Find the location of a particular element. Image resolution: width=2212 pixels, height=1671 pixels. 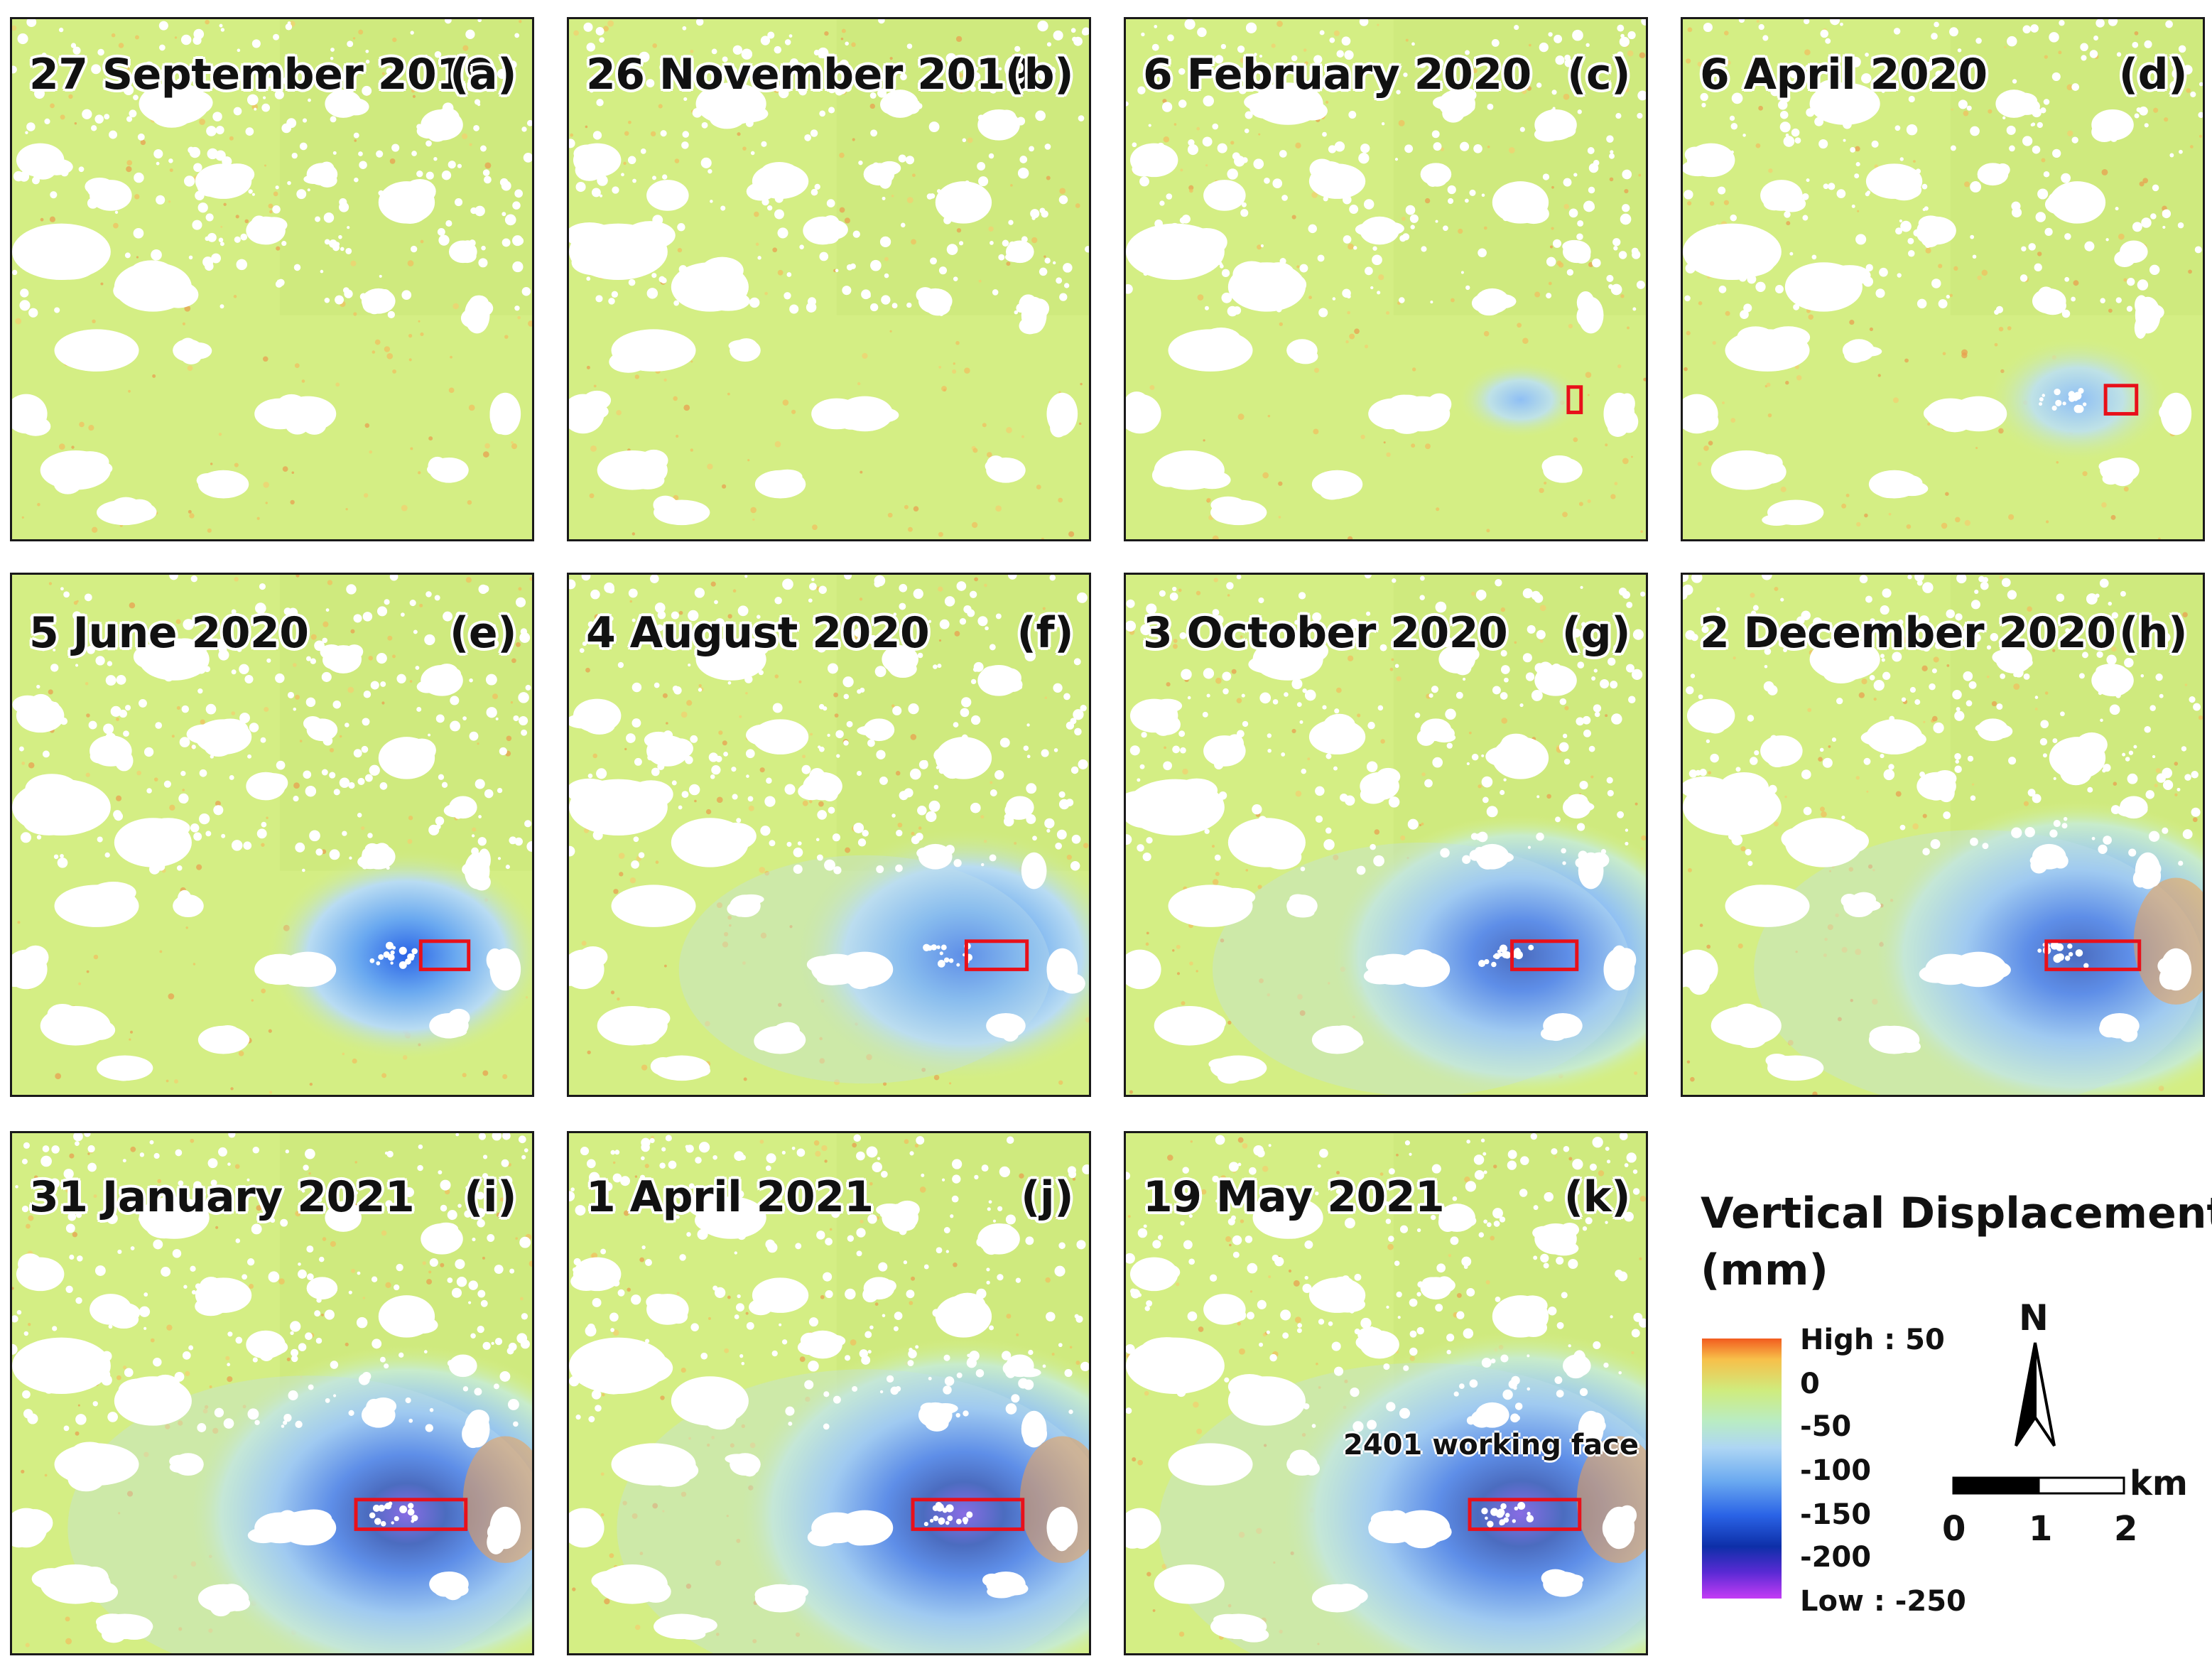

scale-label-0: 0 is located at coordinates (1954, 1529).